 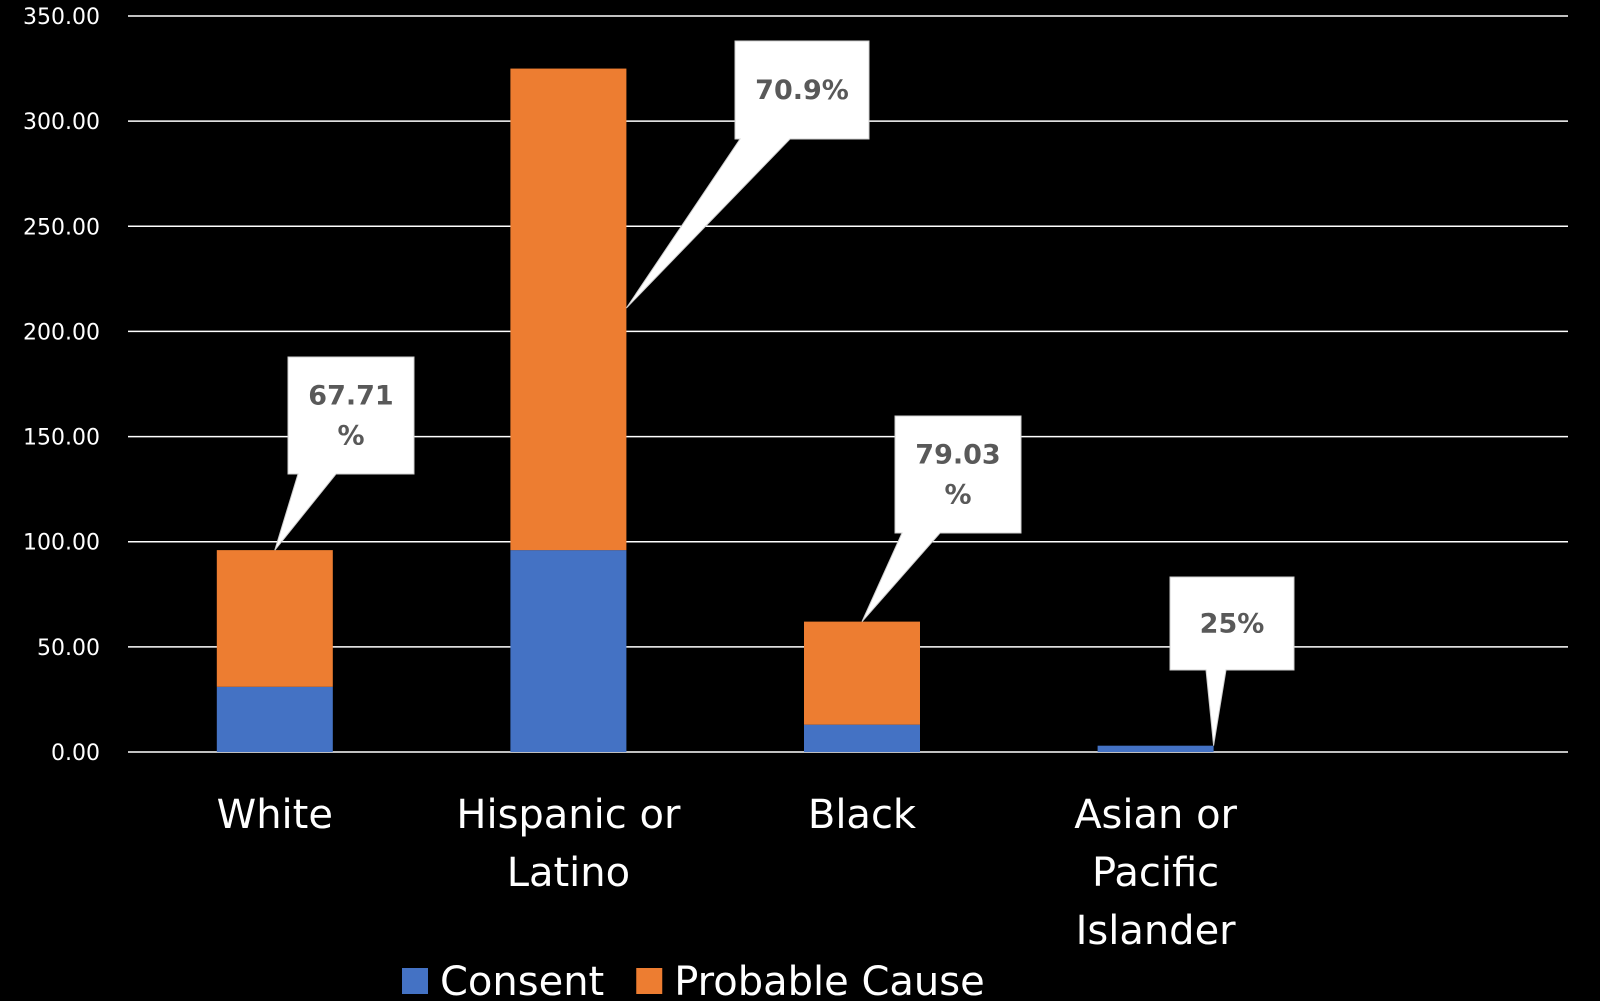 What do you see at coordinates (61, 332) in the screenshot?
I see `y-tick-label: 200.00` at bounding box center [61, 332].